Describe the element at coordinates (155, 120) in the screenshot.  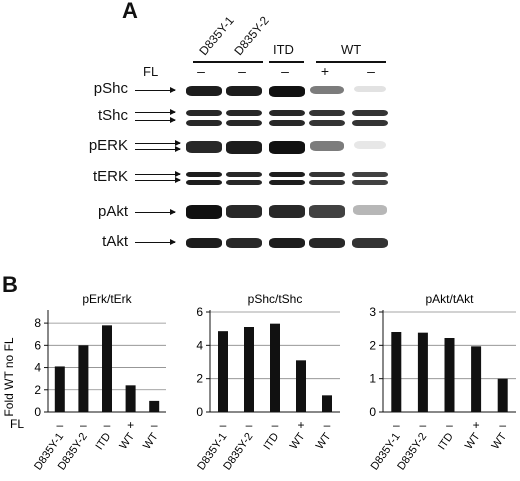
I see `arrow-tshc-lower` at that location.